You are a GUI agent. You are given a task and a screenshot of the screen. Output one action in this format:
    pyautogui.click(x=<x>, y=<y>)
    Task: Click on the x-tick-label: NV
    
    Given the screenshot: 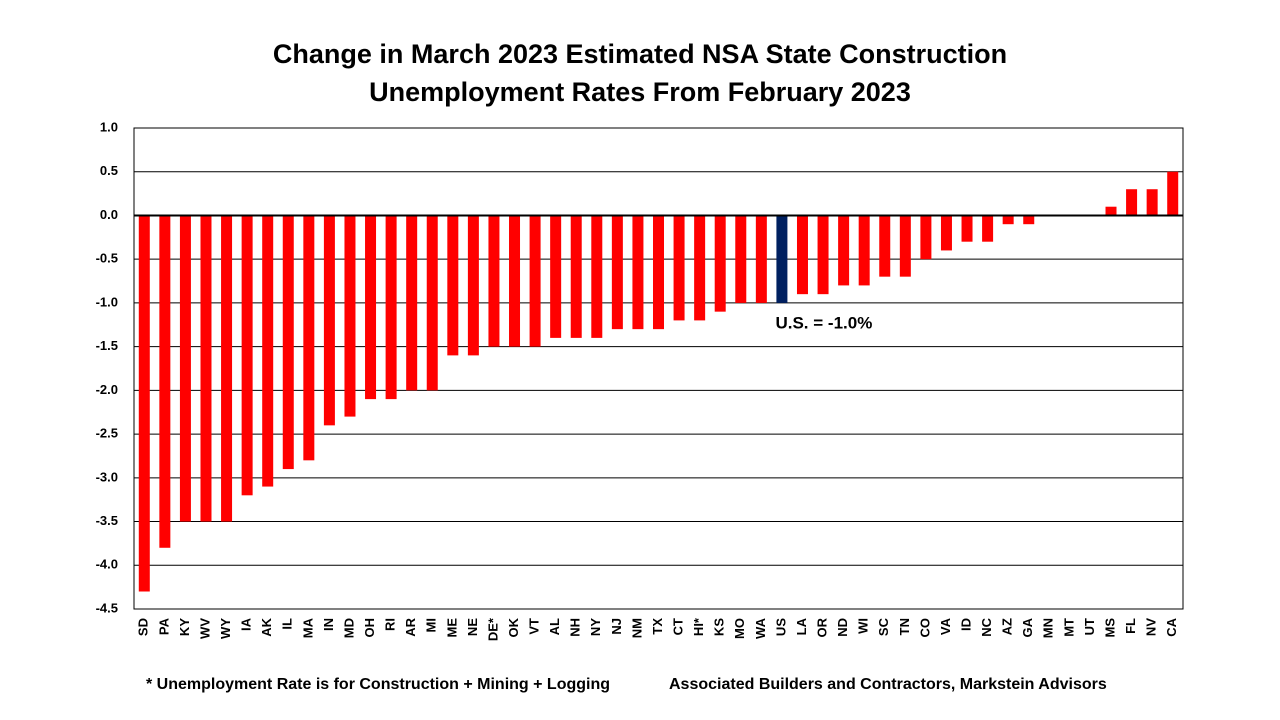 What is the action you would take?
    pyautogui.click(x=1151, y=627)
    